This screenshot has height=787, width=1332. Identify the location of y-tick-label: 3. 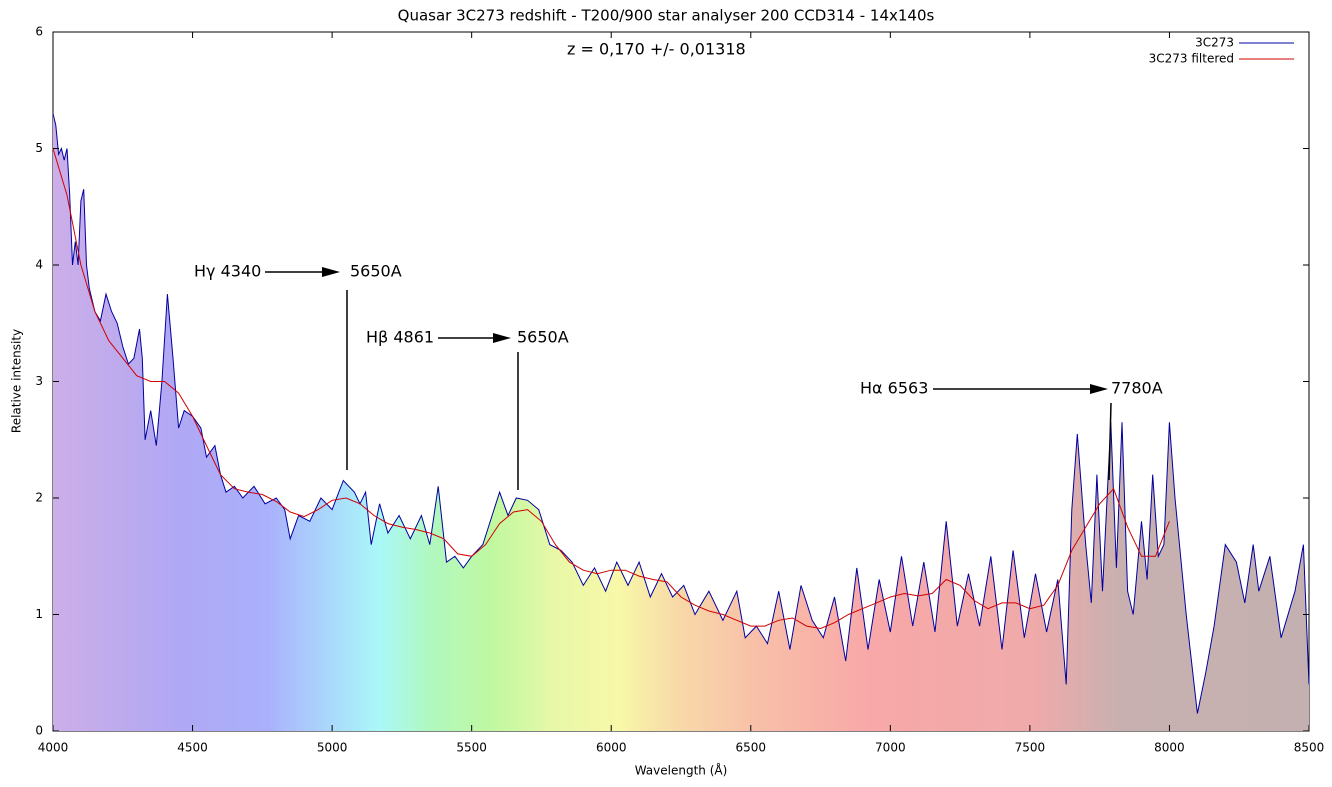
(39, 381).